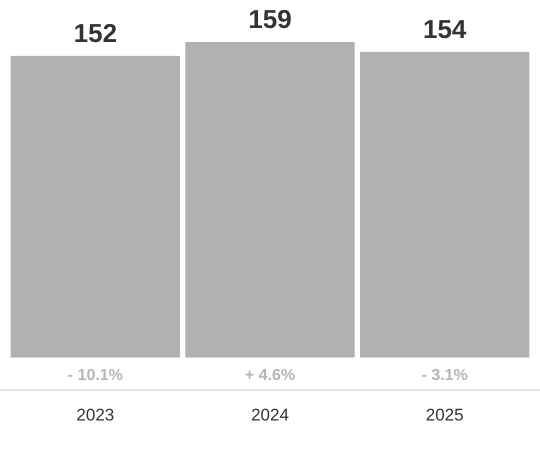 The image size is (540, 470). Describe the element at coordinates (444, 29) in the screenshot. I see `data-label: 154` at that location.